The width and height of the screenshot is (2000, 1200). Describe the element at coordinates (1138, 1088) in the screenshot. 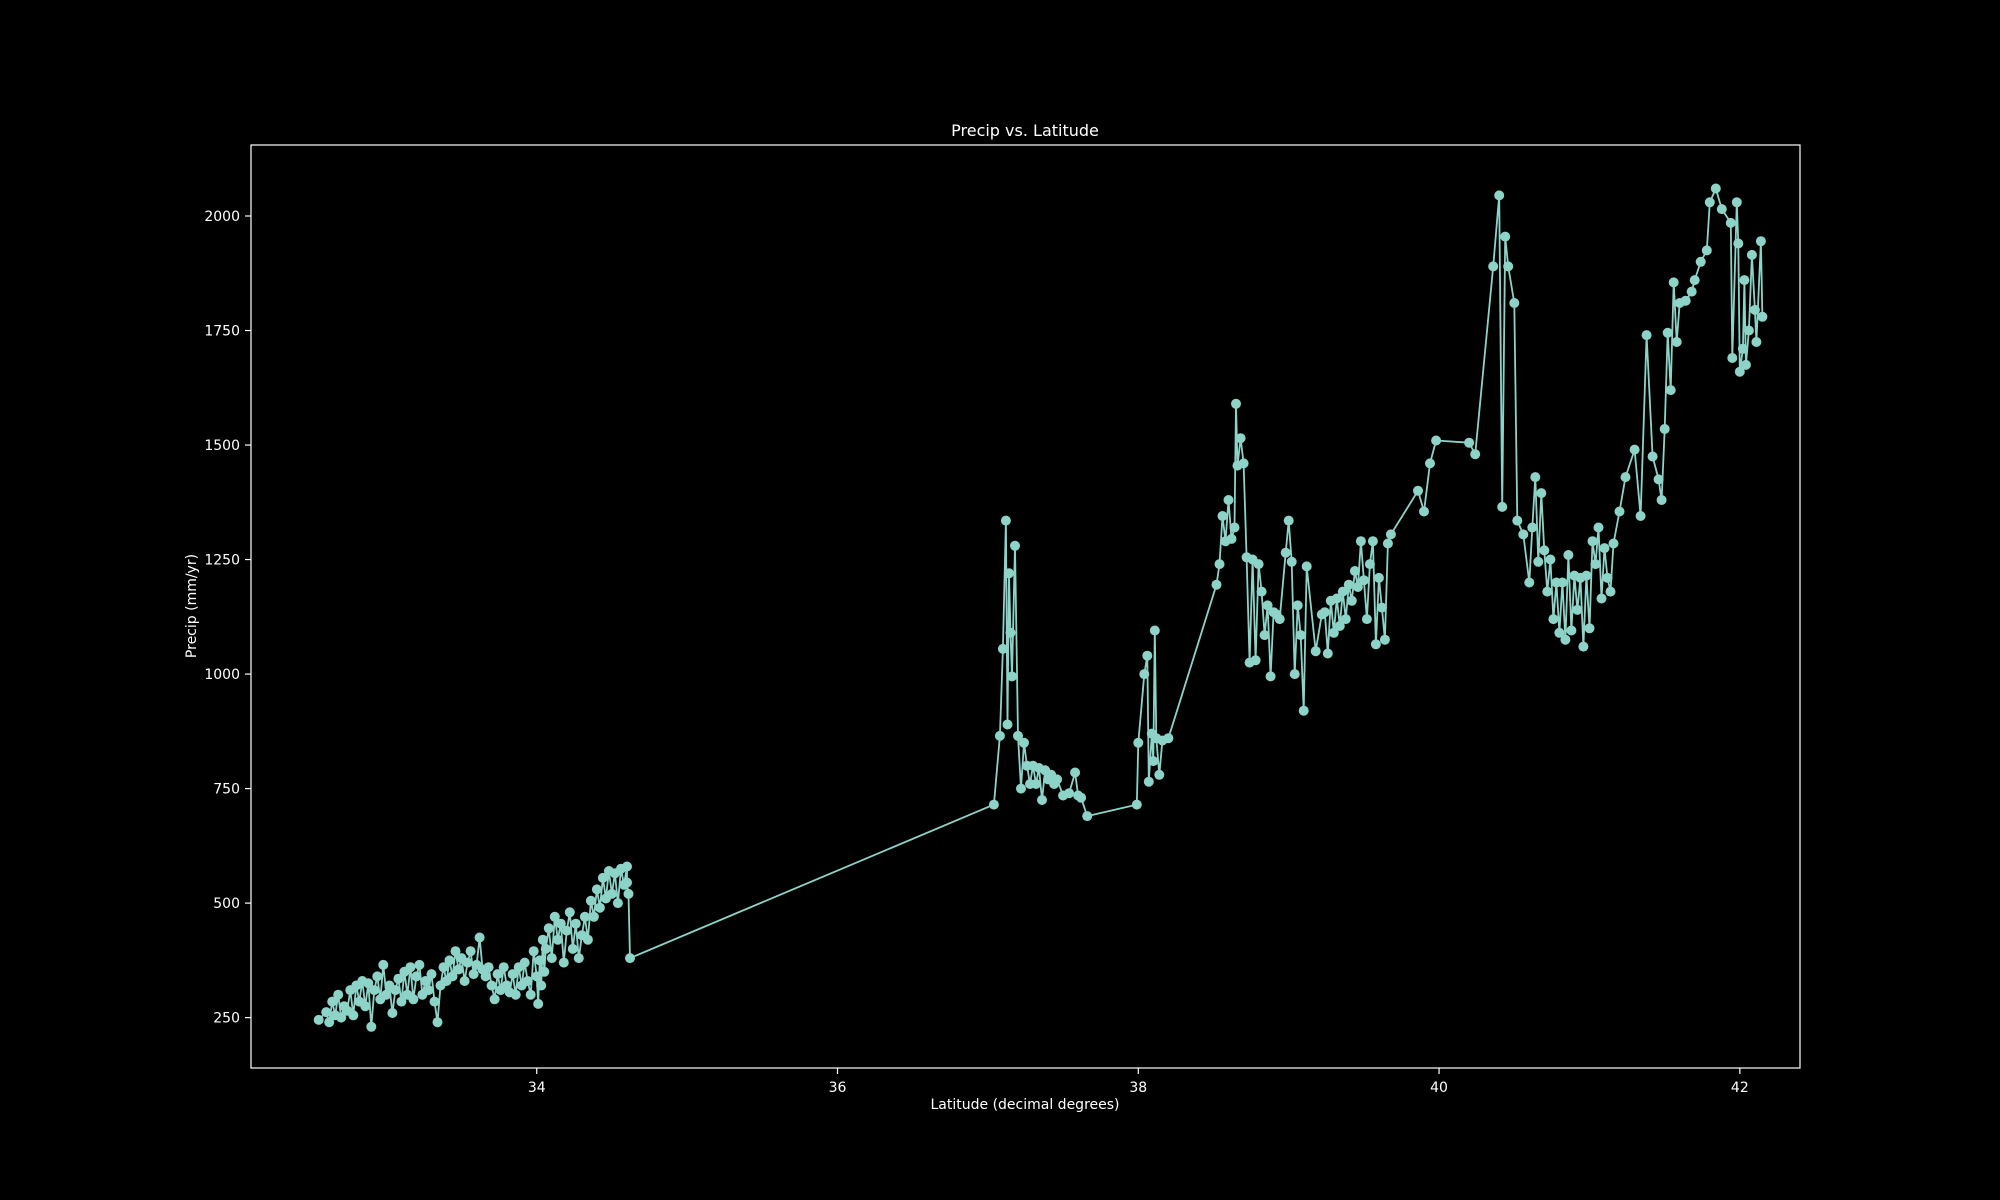

I see `x-tick-label: 38` at that location.